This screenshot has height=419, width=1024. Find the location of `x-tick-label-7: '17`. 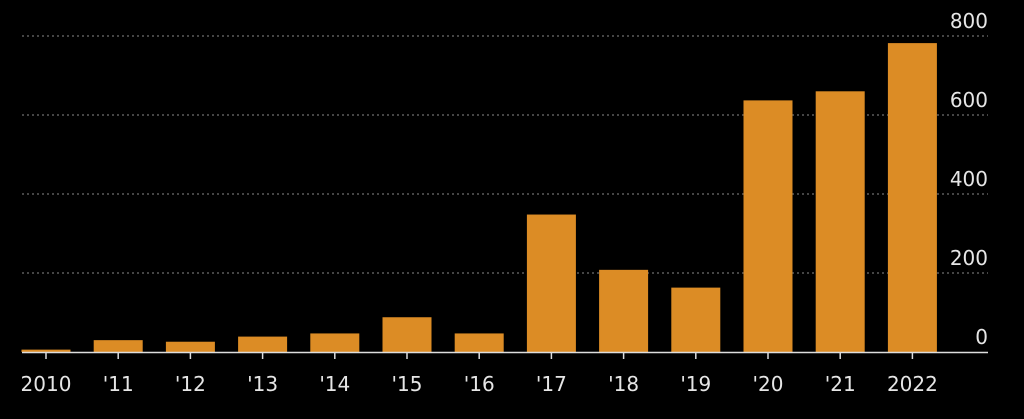

x-tick-label-7: '17 is located at coordinates (551, 384).